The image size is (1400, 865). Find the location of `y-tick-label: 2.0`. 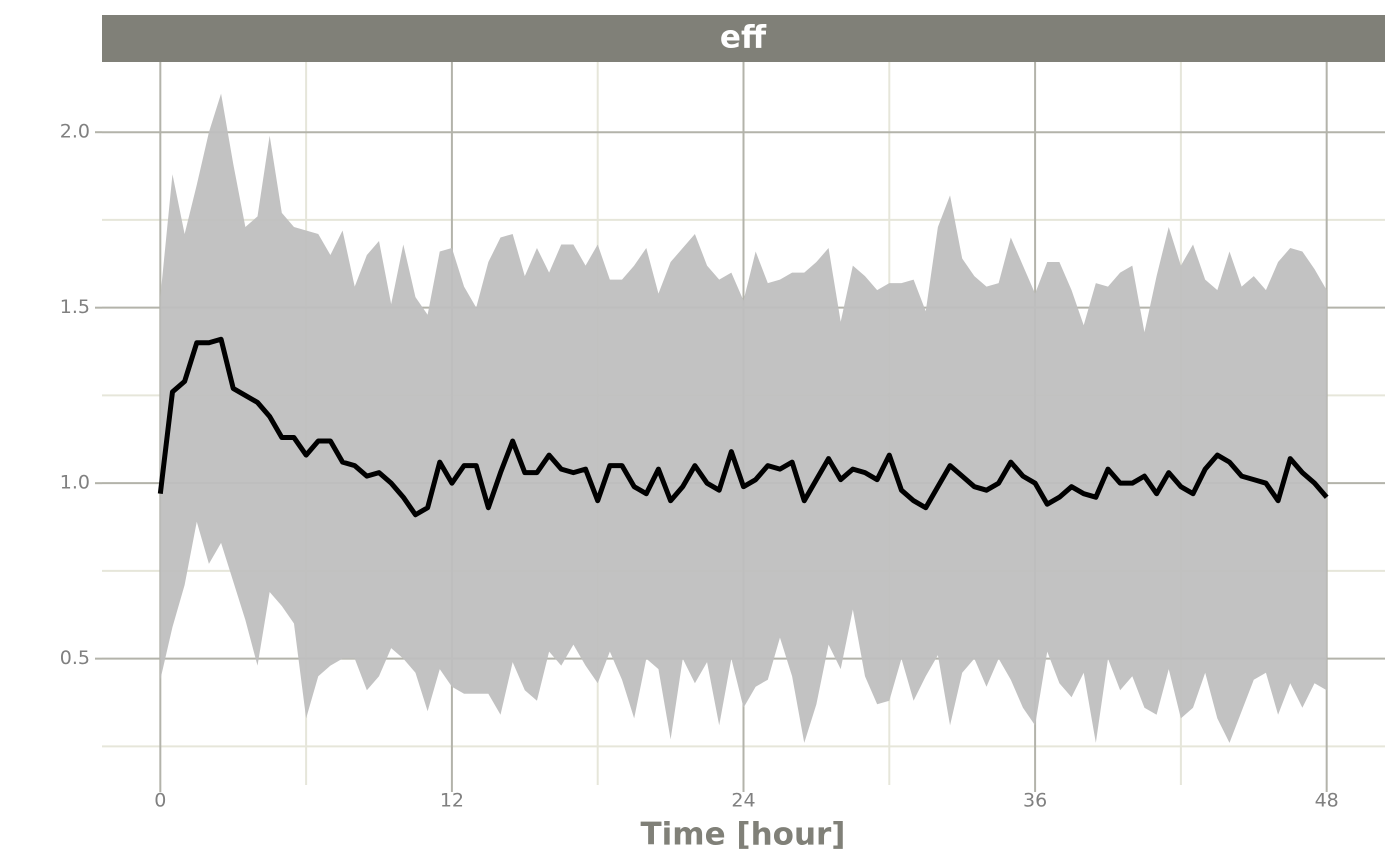

y-tick-label: 2.0 is located at coordinates (75, 132).